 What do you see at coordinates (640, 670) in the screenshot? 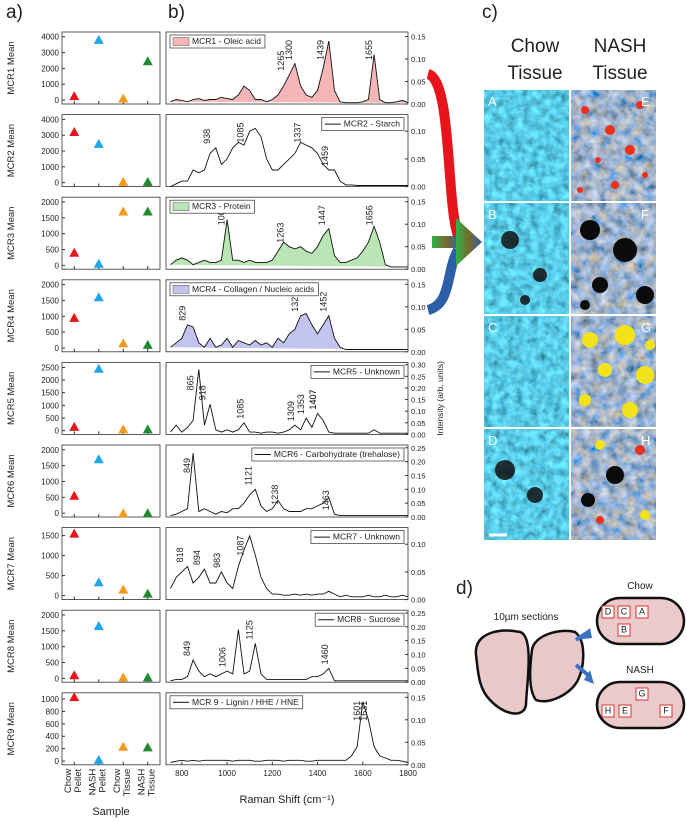
I see `diagram-label: NASH` at bounding box center [640, 670].